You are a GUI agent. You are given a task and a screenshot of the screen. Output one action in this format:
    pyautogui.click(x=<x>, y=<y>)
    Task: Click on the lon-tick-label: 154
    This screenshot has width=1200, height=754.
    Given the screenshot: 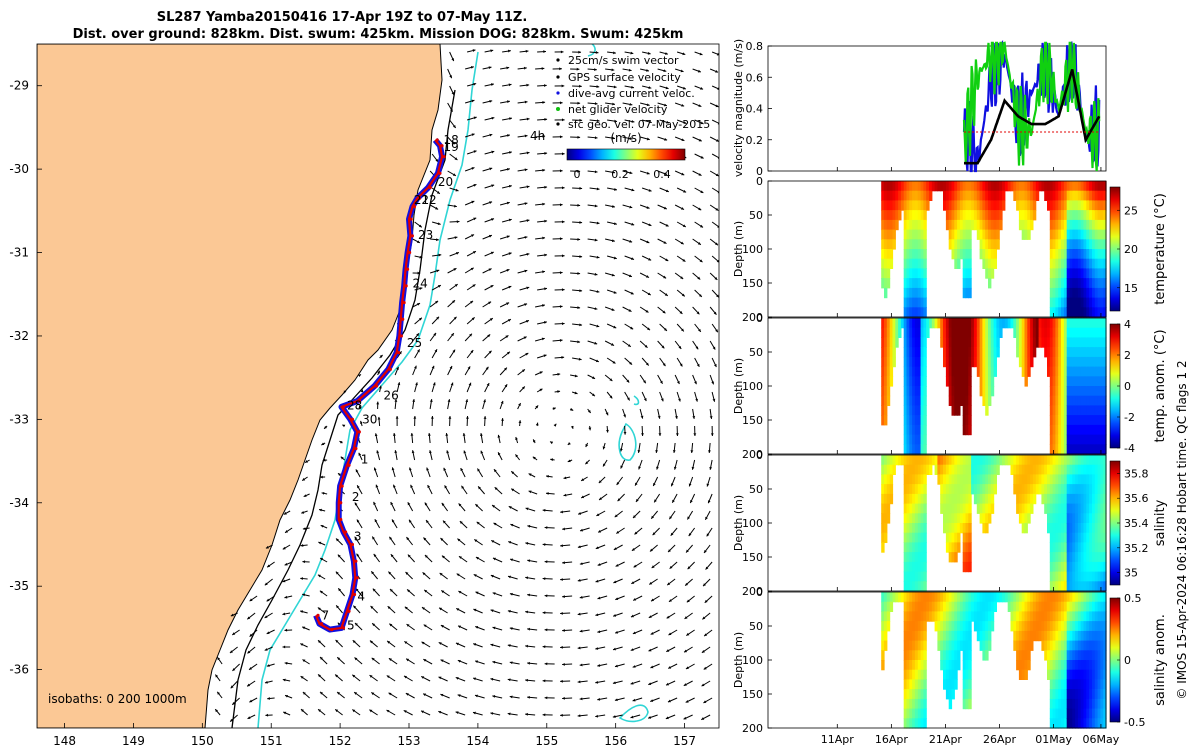 What is the action you would take?
    pyautogui.click(x=477, y=741)
    